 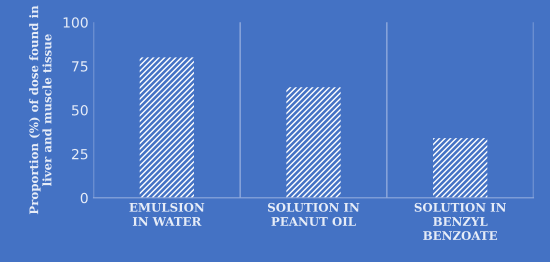 What do you see at coordinates (80, 66) in the screenshot?
I see `y-tick-label: 75` at bounding box center [80, 66].